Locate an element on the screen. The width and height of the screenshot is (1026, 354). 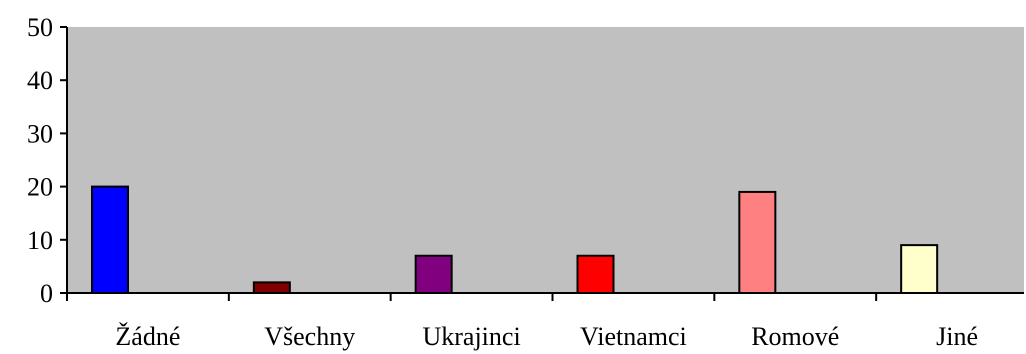
y-axis: 0 10 20 30 40 50 is located at coordinates (47, 160).